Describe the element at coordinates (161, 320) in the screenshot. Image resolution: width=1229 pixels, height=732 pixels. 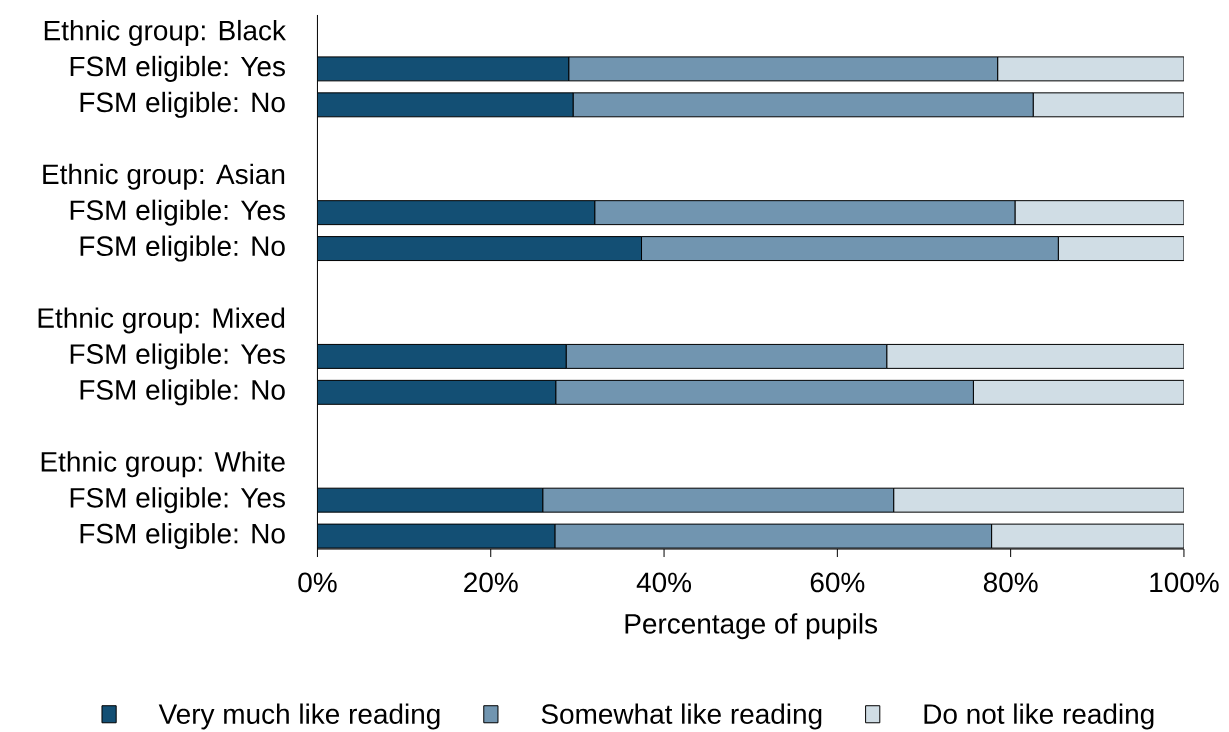
I see `y-tick-label: Ethnic group: Mixed` at that location.